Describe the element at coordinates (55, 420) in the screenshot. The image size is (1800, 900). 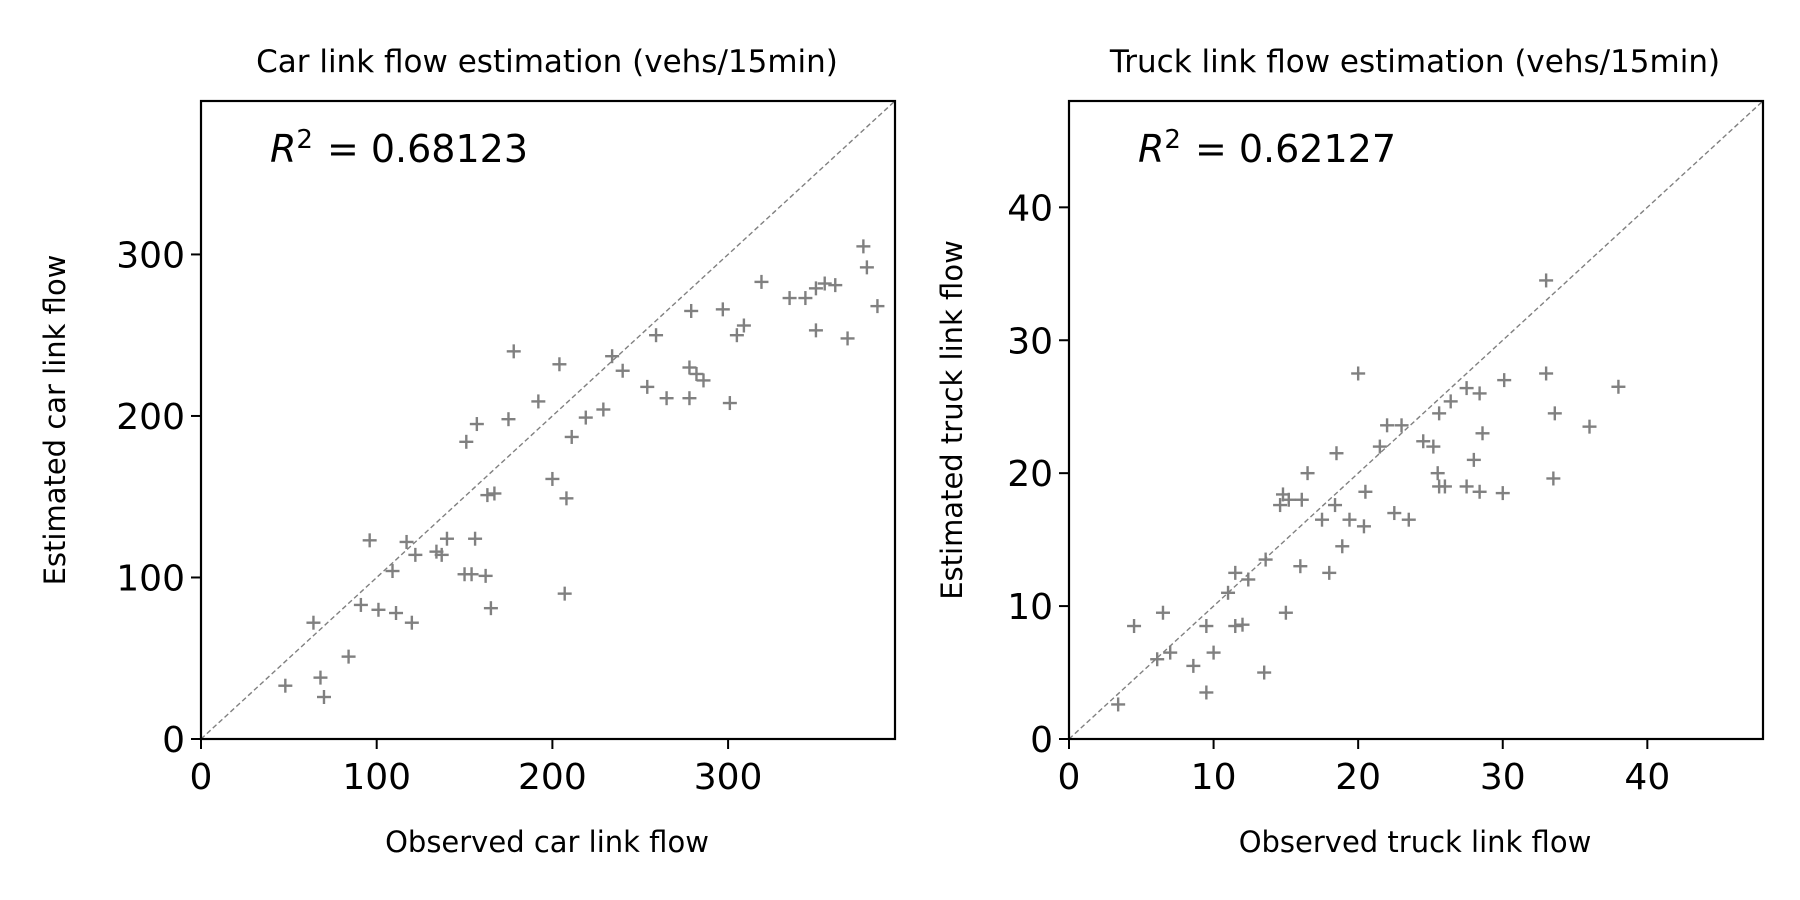
I see `car-y-axis-label: Estimated car link flow` at that location.